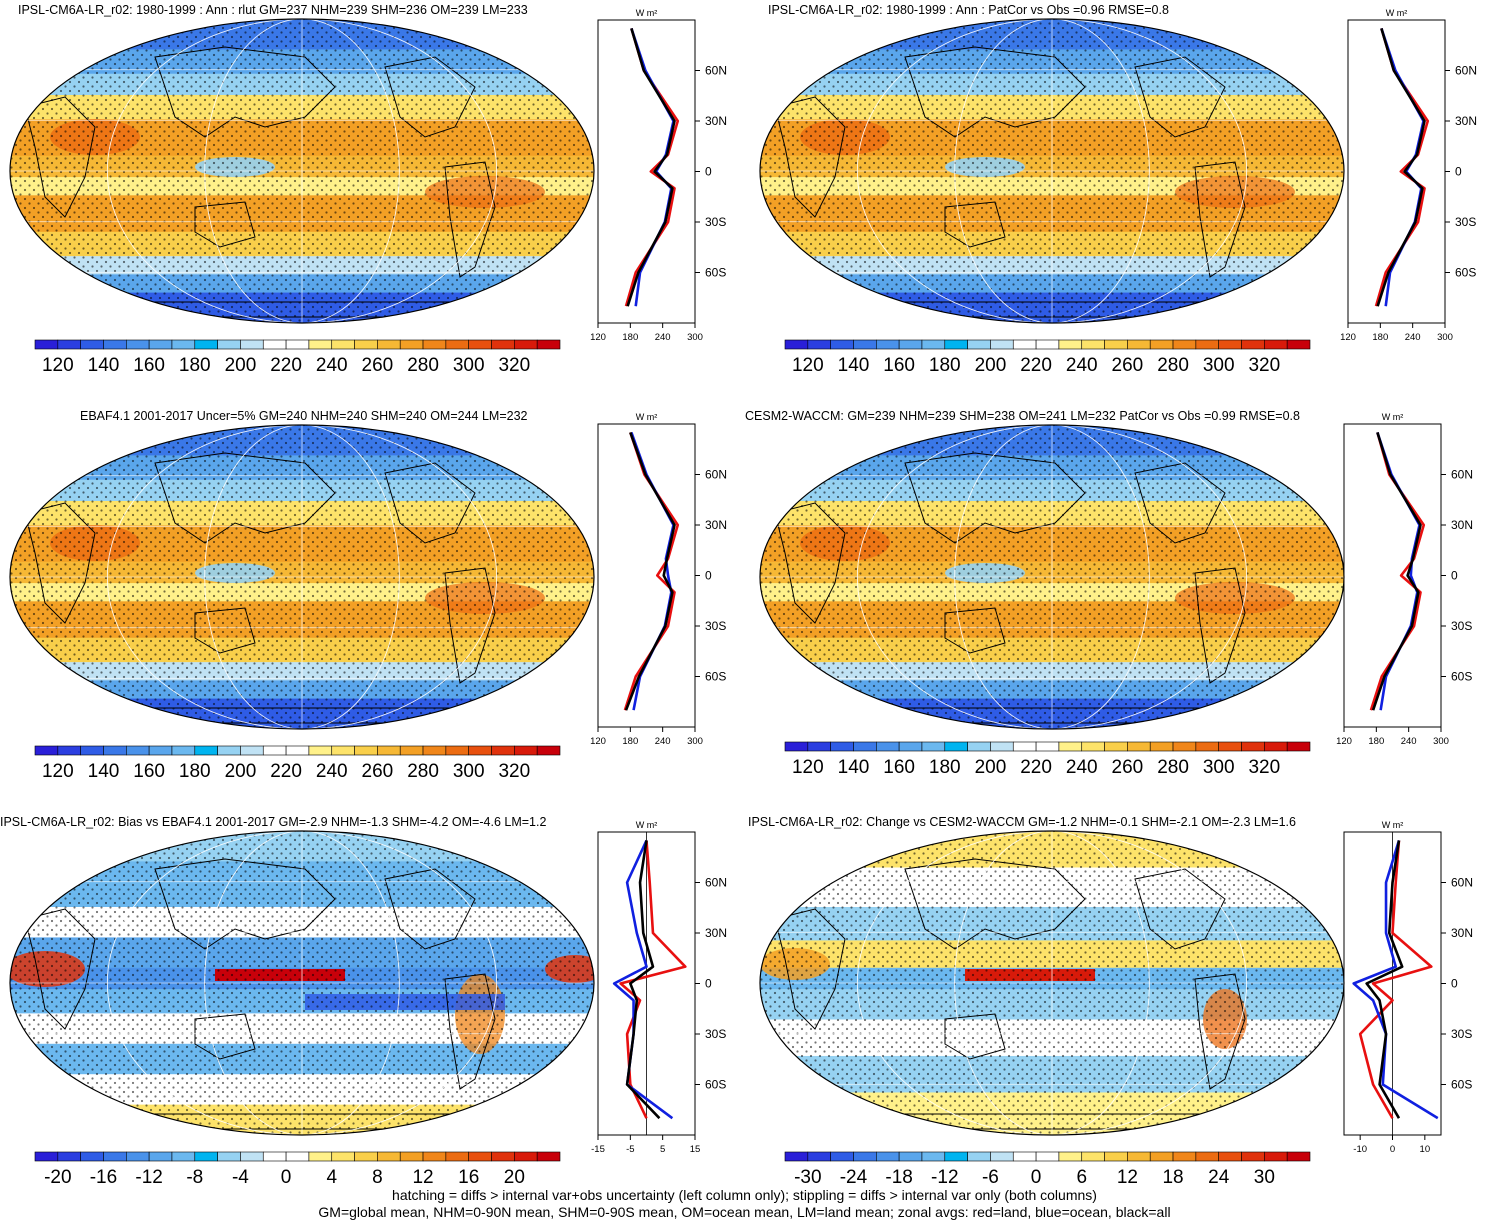 Image resolution: width=1489 pixels, height=1220 pixels. I want to click on lat-tick-label: 60N, so click(1462, 475).